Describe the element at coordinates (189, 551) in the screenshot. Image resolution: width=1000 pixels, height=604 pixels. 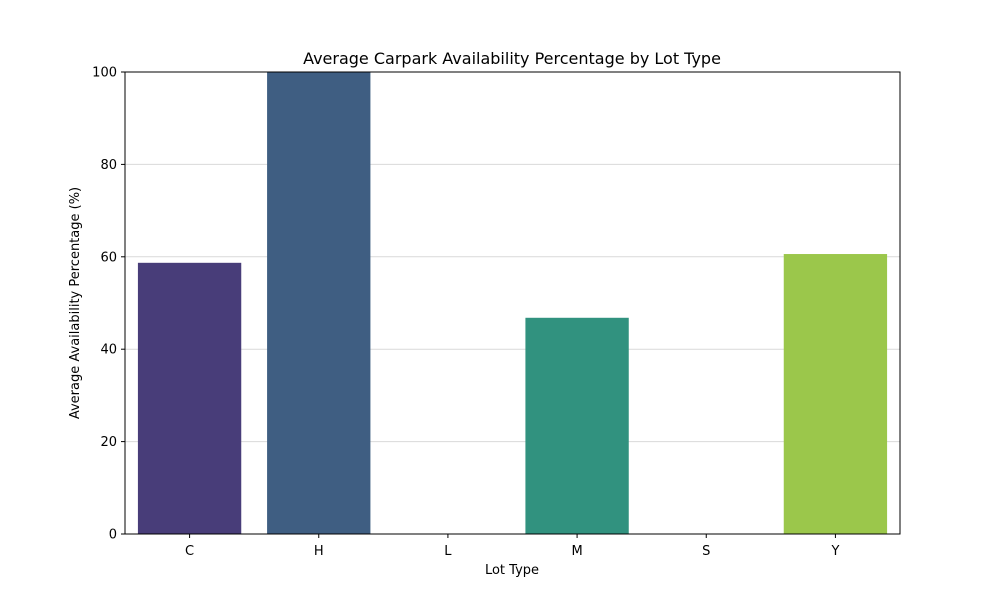
I see `x-tick-label: C` at that location.